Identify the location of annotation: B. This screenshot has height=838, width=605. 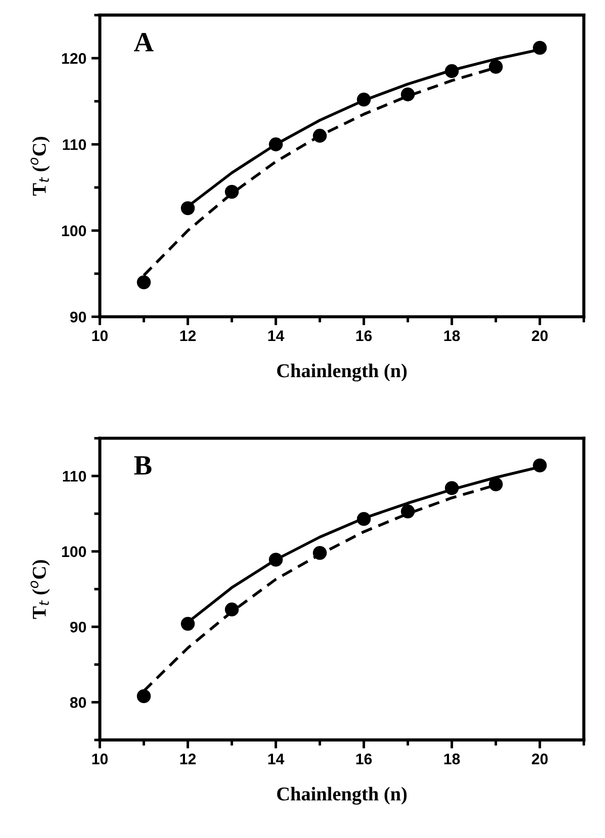
(143, 465).